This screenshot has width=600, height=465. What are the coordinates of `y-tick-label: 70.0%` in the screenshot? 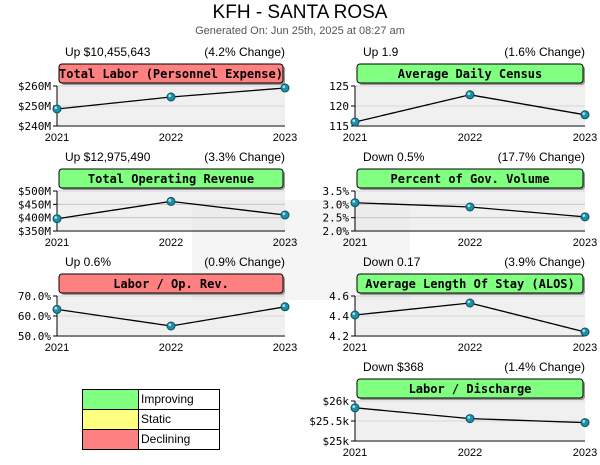 It's located at (34, 296).